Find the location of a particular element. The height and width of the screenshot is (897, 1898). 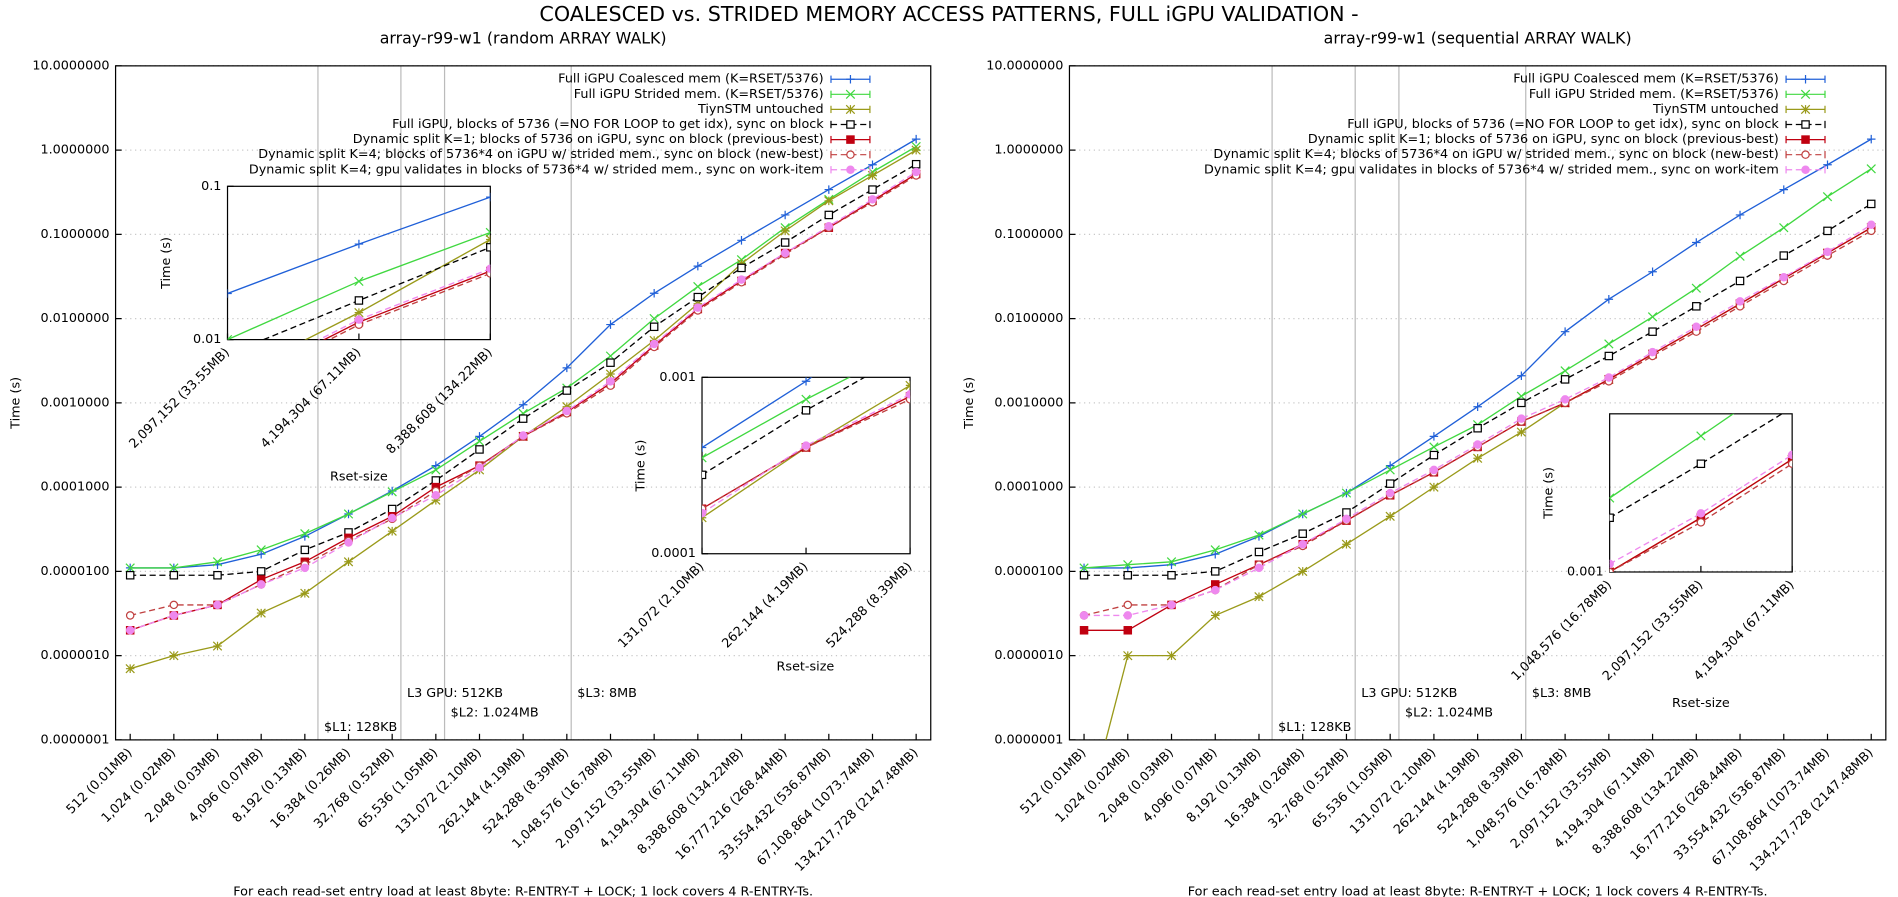

x-tick-label: 65,536 (1.05MB) is located at coordinates (398, 789).